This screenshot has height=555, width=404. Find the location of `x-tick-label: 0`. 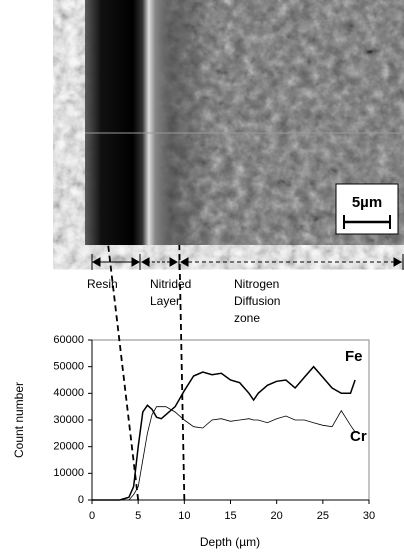

x-tick-label: 0 is located at coordinates (92, 516).